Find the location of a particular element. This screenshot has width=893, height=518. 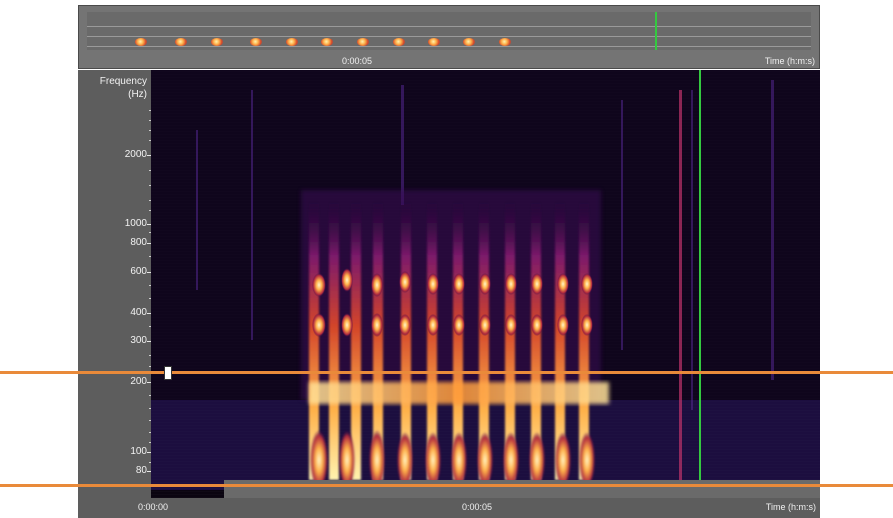

freq-tick-label: 800 is located at coordinates (138, 242).